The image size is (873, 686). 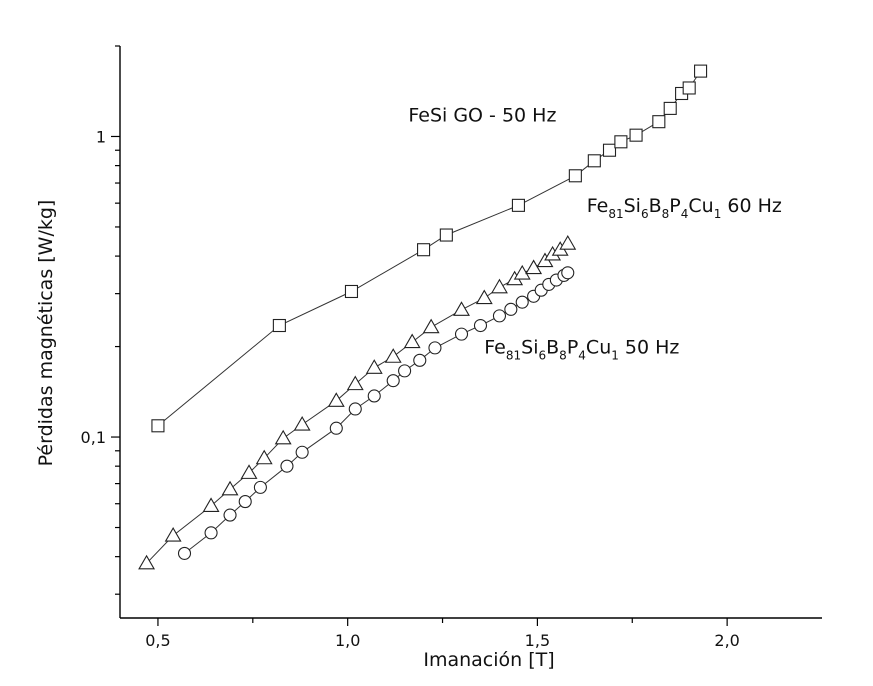 What do you see at coordinates (649, 347) in the screenshot?
I see `annotation-text: 50 Hz` at bounding box center [649, 347].